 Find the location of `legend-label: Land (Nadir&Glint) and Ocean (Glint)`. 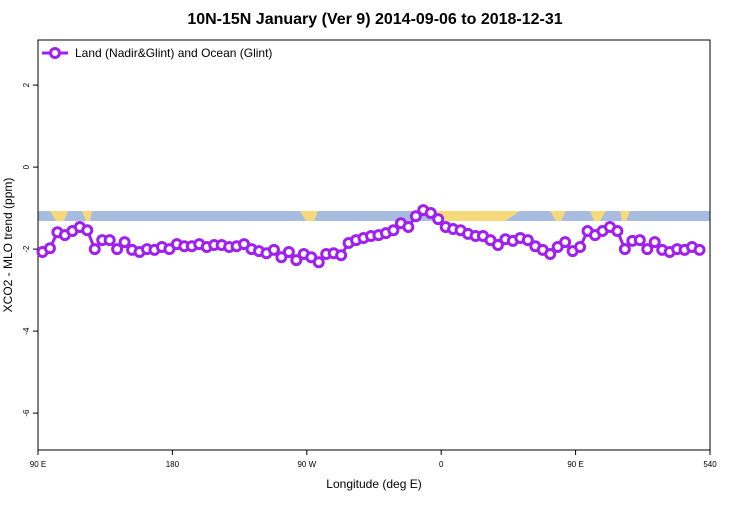

legend-label: Land (Nadir&Glint) and Ocean (Glint) is located at coordinates (173, 53).